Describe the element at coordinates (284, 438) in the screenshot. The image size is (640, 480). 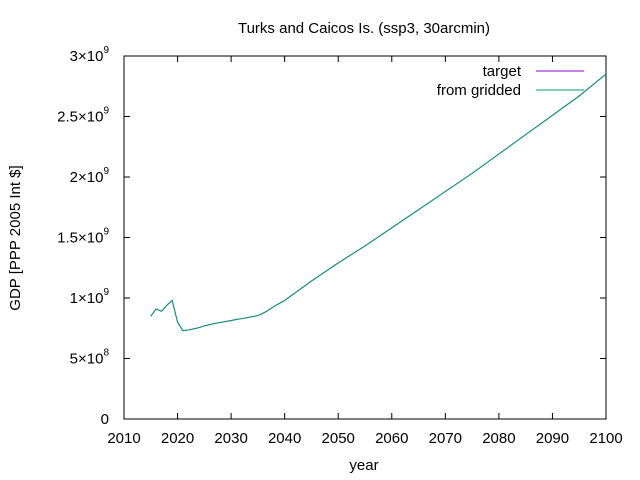
I see `x-tick-label: 2040` at that location.